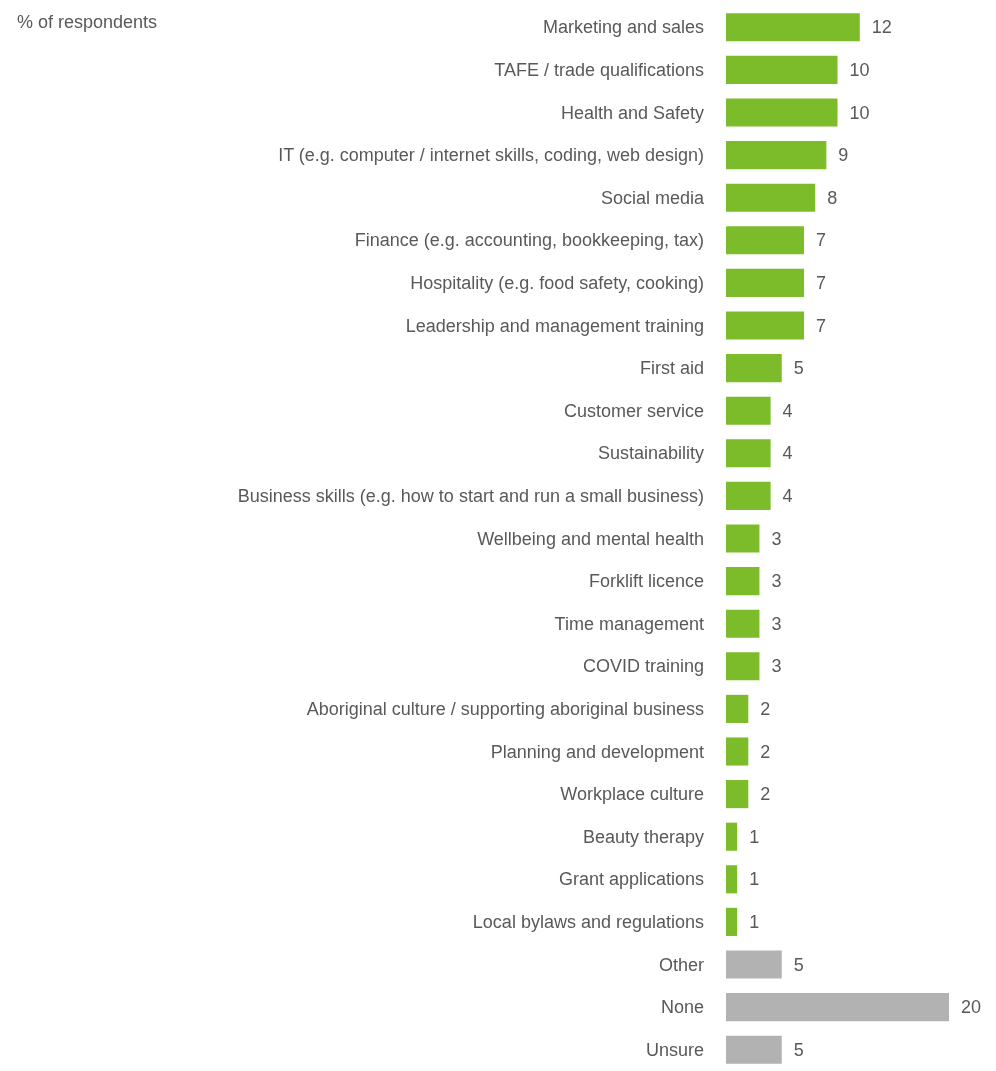 The width and height of the screenshot is (996, 1071). I want to click on data-label: 9, so click(843, 155).